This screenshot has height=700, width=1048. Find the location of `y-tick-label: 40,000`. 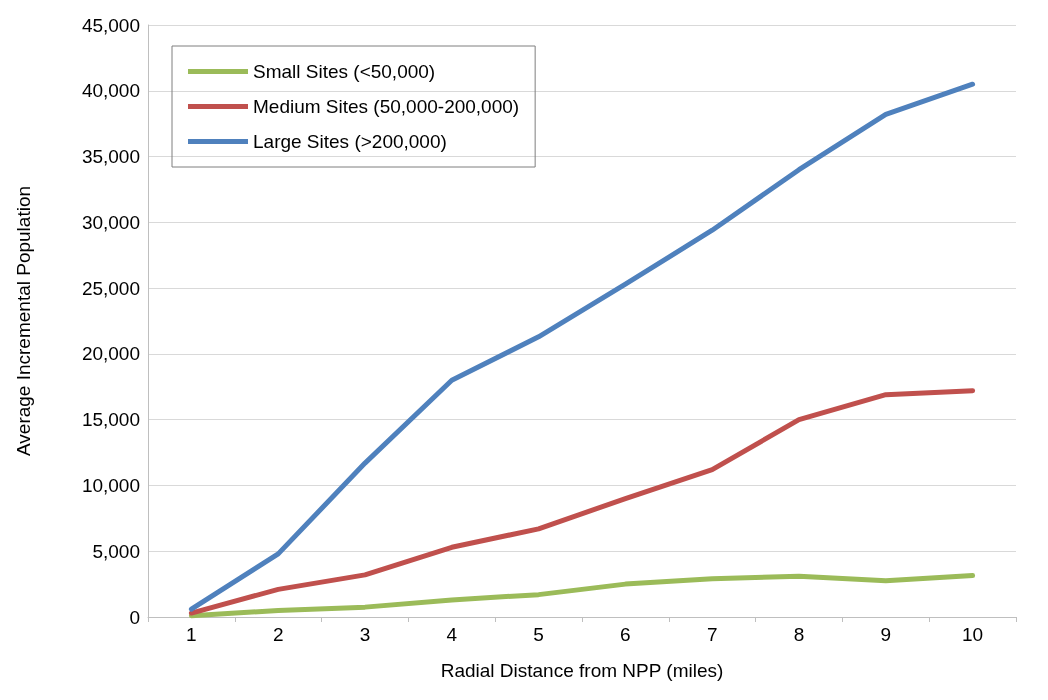

y-tick-label: 40,000 is located at coordinates (110, 91).